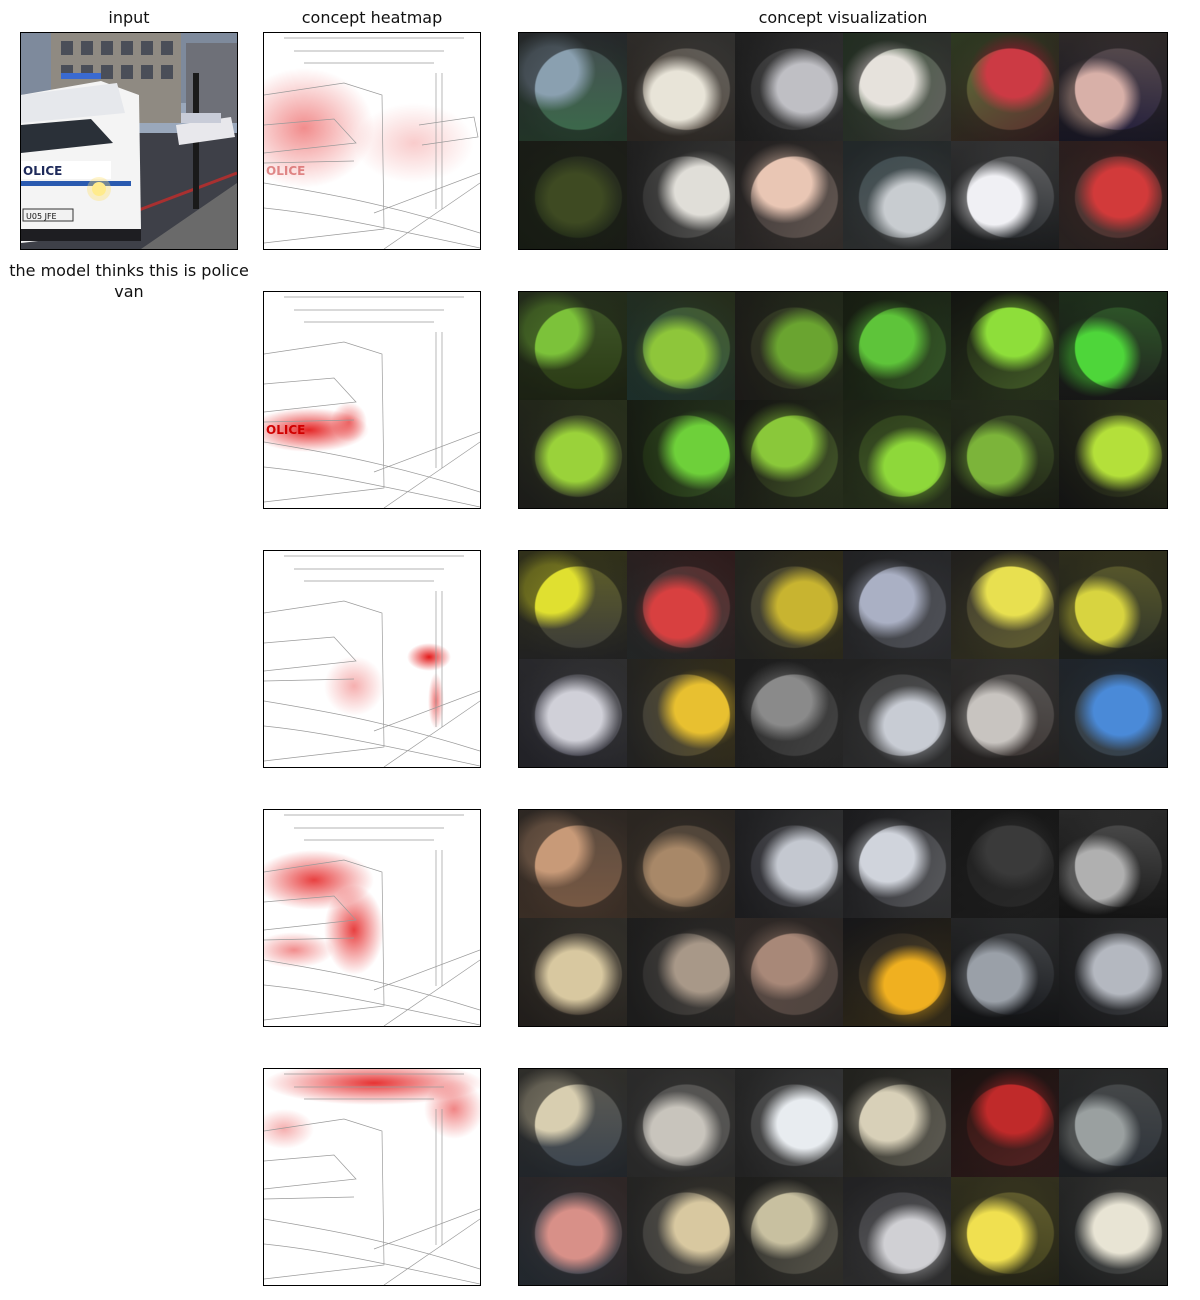 The height and width of the screenshot is (1300, 1200). What do you see at coordinates (372, 17) in the screenshot?
I see `column-title-heatmap: concept heatmap` at bounding box center [372, 17].